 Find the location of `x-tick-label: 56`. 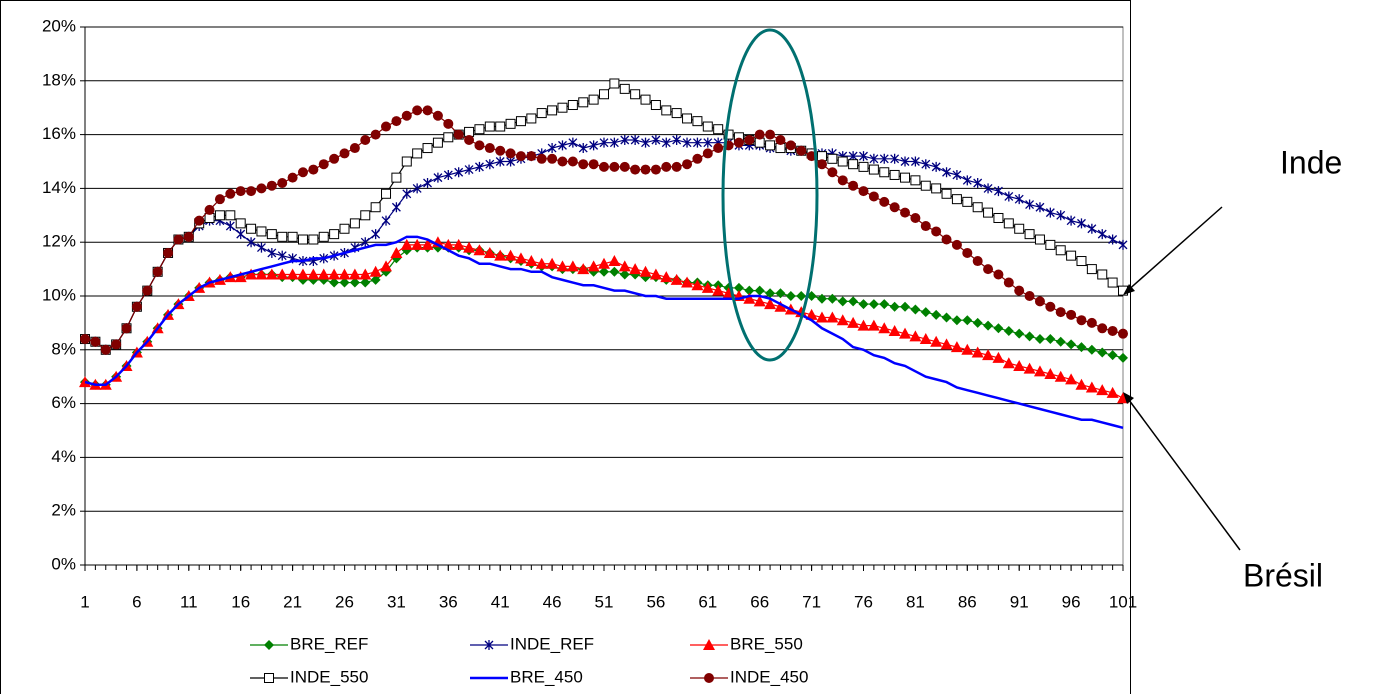

x-tick-label: 56 is located at coordinates (655, 601).